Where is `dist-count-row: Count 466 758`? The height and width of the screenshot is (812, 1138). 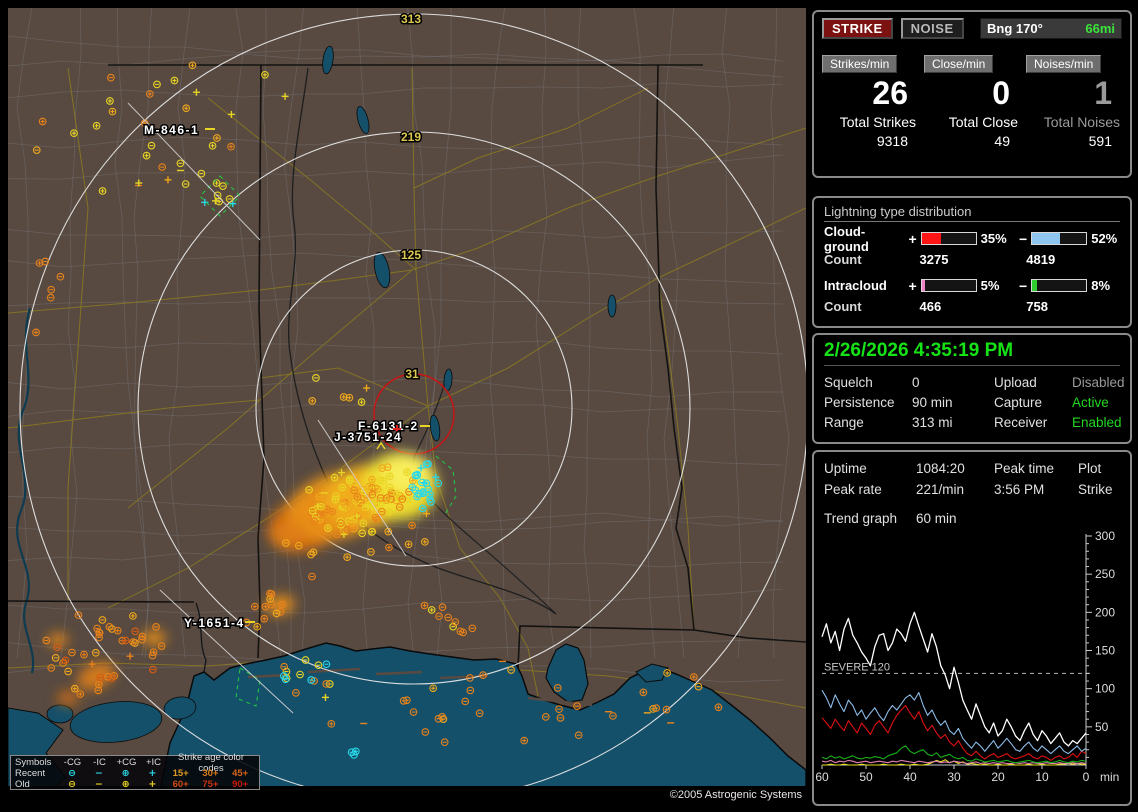
dist-count-row: Count 466 758 is located at coordinates (972, 306).